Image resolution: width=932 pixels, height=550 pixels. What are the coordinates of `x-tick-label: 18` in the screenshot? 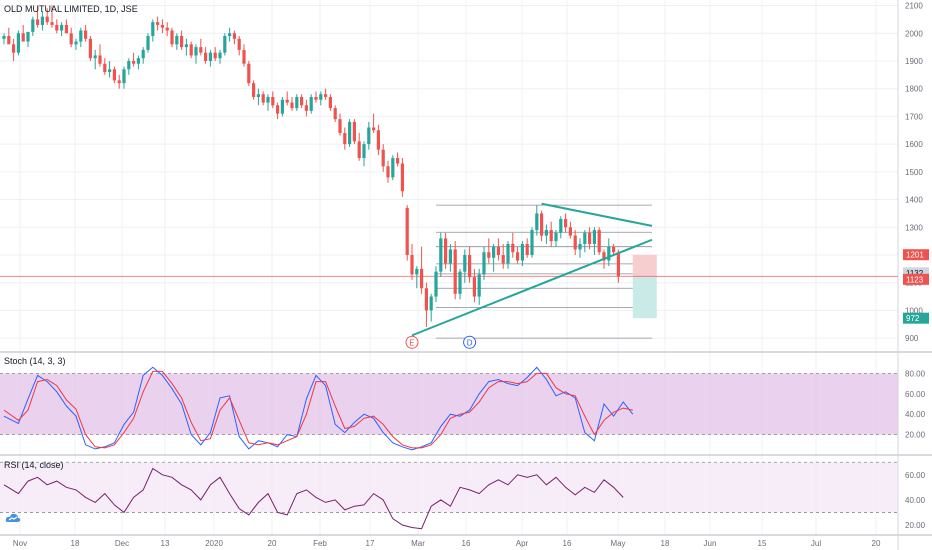 It's located at (75, 543).